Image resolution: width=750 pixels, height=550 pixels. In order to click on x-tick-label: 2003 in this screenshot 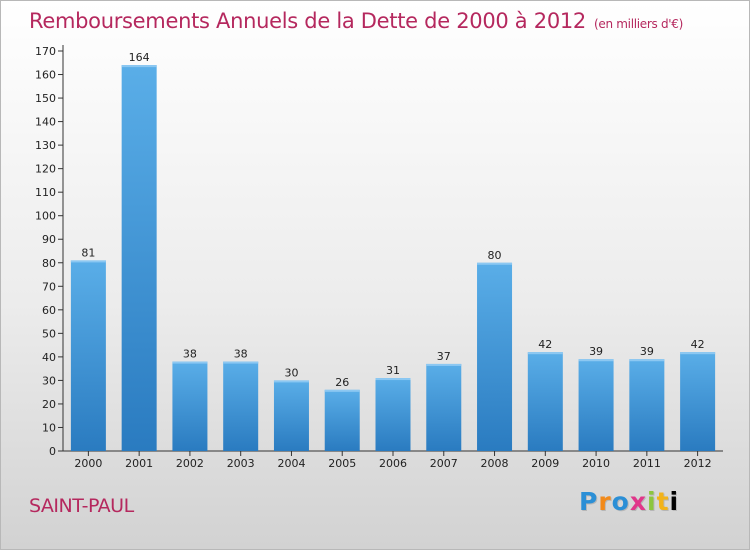, I will do `click(241, 463)`.